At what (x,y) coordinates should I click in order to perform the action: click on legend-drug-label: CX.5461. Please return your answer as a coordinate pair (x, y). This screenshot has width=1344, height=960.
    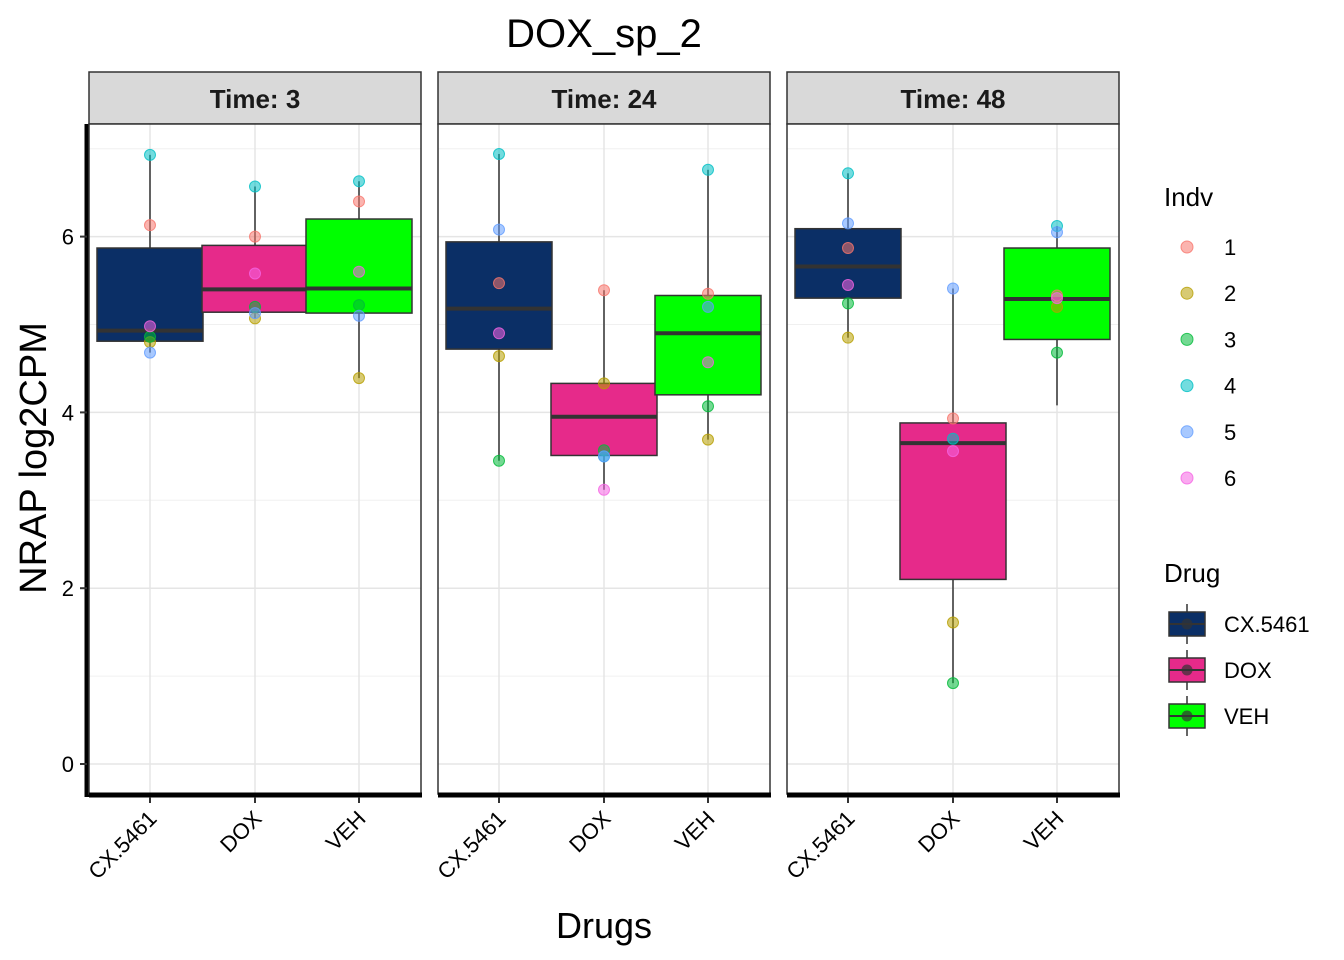
    Looking at the image, I should click on (1267, 624).